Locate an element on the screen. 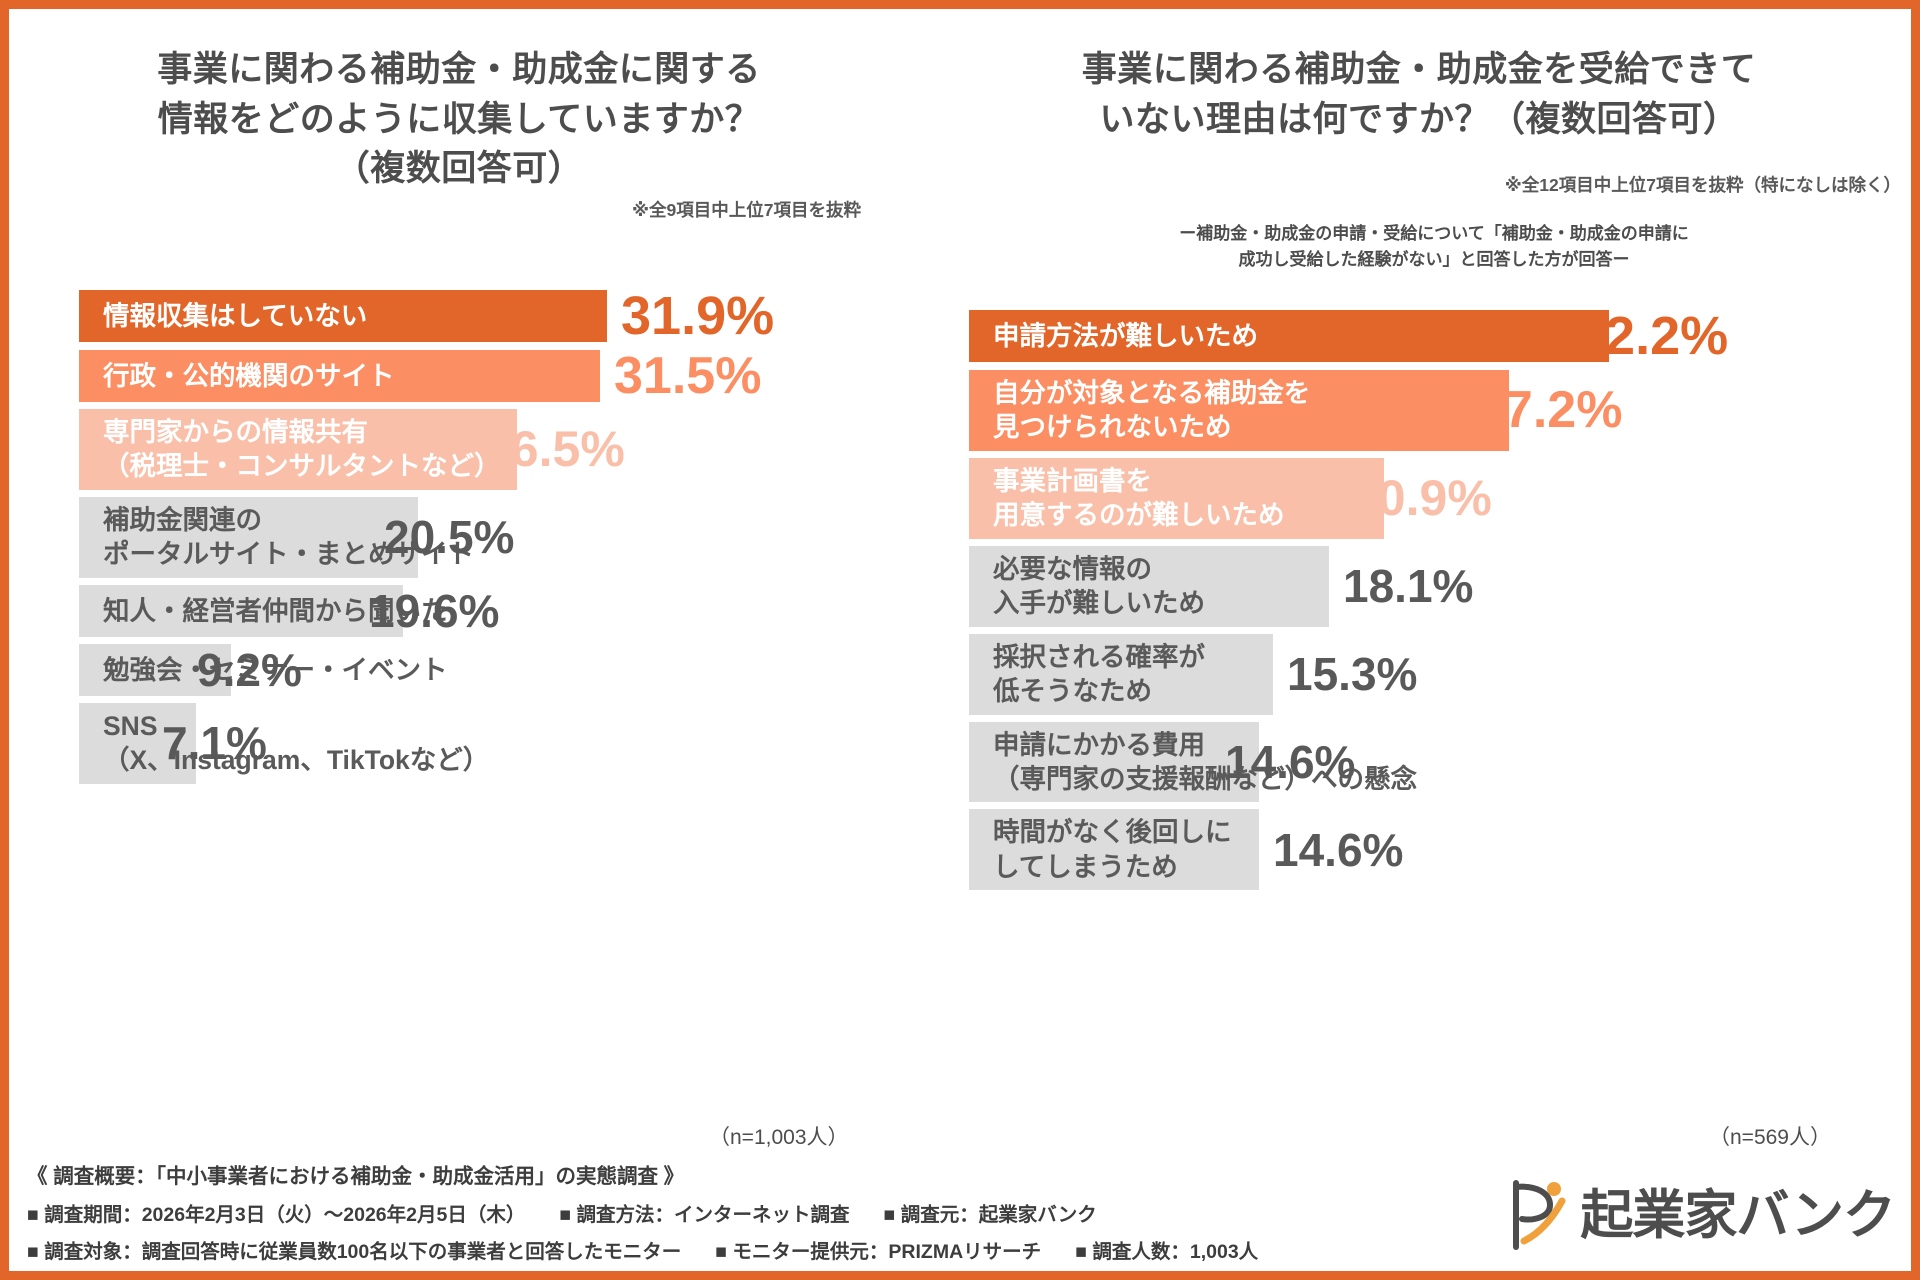 Image resolution: width=1920 pixels, height=1280 pixels. bar-label-line: 採択される確率が is located at coordinates (1099, 656).